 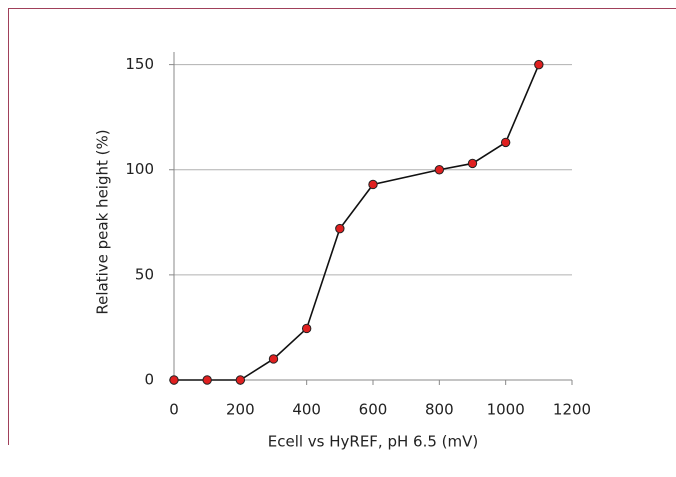 What do you see at coordinates (103, 221) in the screenshot?
I see `y-axis-title: Relative peak height (%)` at bounding box center [103, 221].